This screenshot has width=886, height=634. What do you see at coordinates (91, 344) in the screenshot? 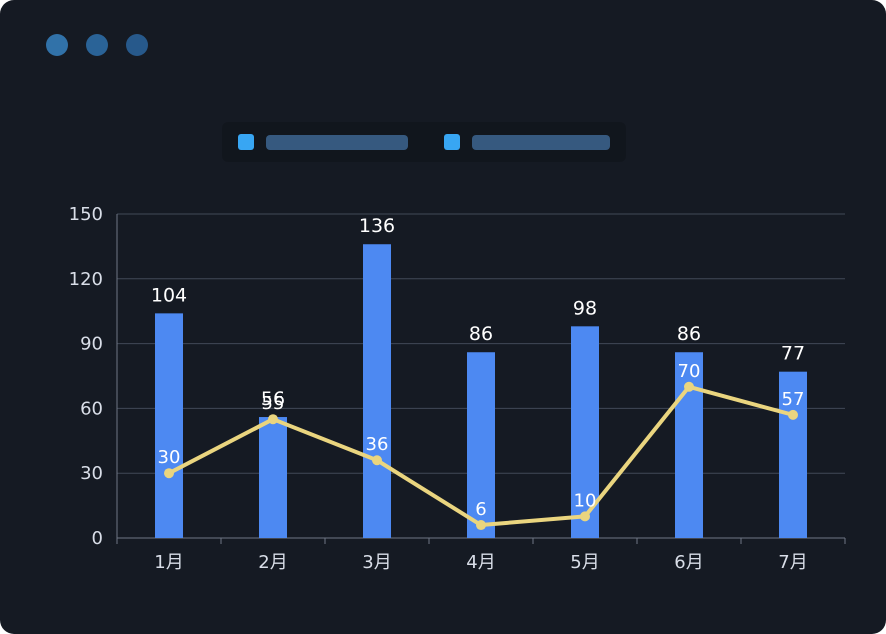
I see `y-tick-label: 90` at bounding box center [91, 344].